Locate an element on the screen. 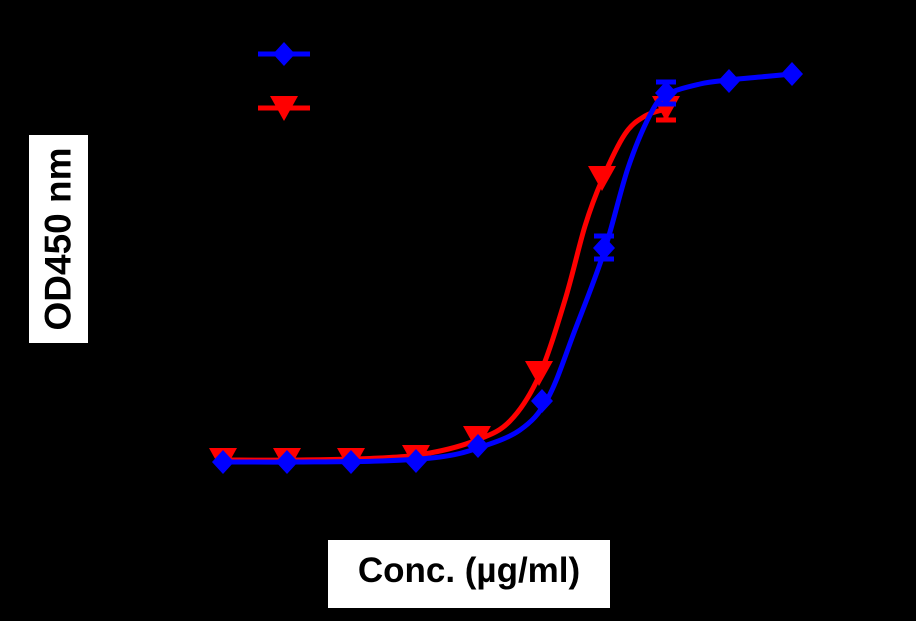 The width and height of the screenshot is (916, 621). blue-series-legend-swatch is located at coordinates (284, 54).